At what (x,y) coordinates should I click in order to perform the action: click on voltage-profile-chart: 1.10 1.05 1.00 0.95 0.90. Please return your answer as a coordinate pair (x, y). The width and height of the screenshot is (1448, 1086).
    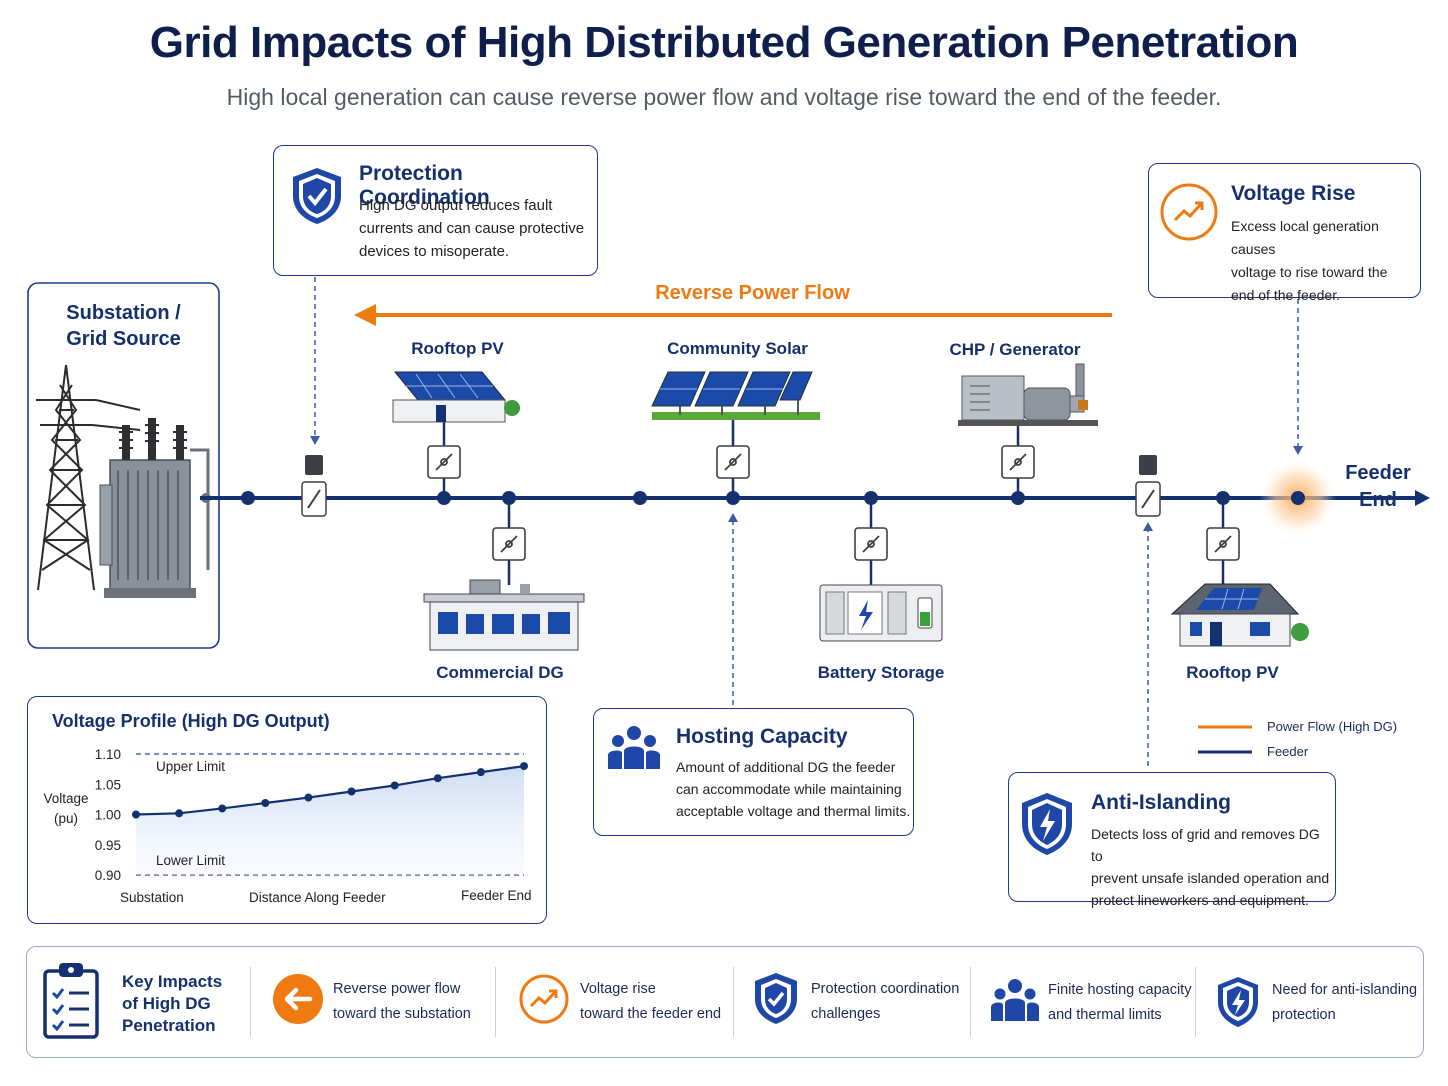
    Looking at the image, I should click on (311, 815).